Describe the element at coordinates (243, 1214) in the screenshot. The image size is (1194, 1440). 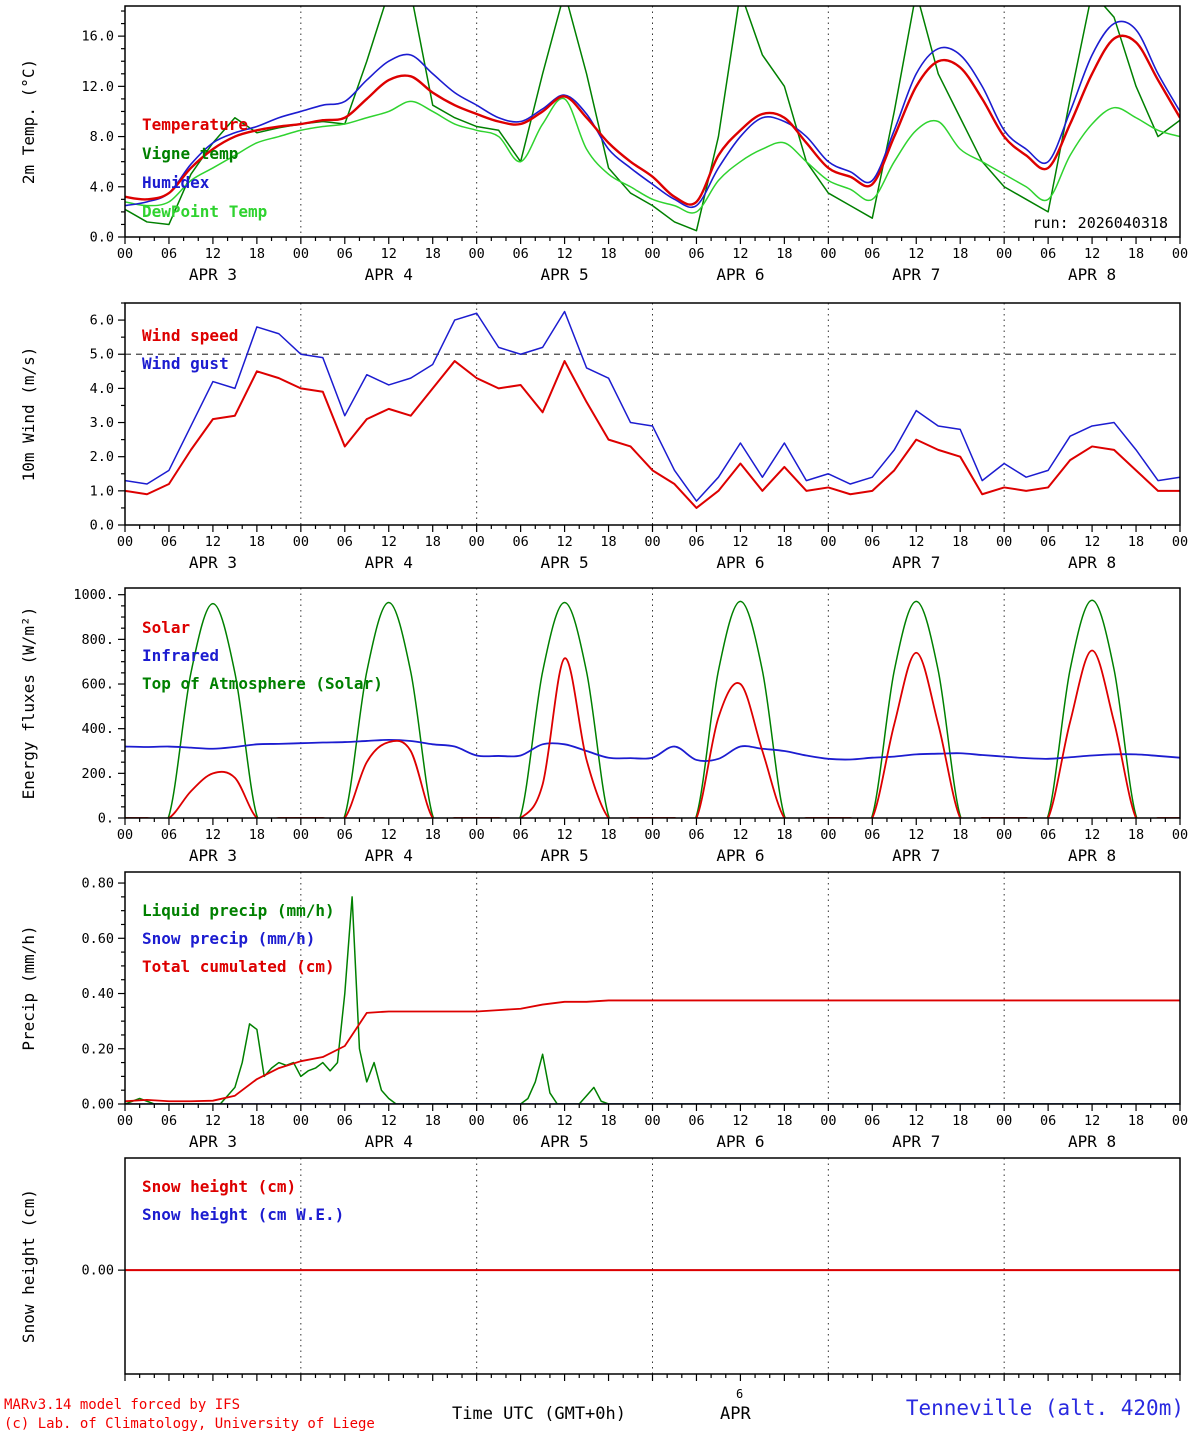
I see `legend-snow-height-cm-w-e: Snow height (cm W.E.)` at that location.